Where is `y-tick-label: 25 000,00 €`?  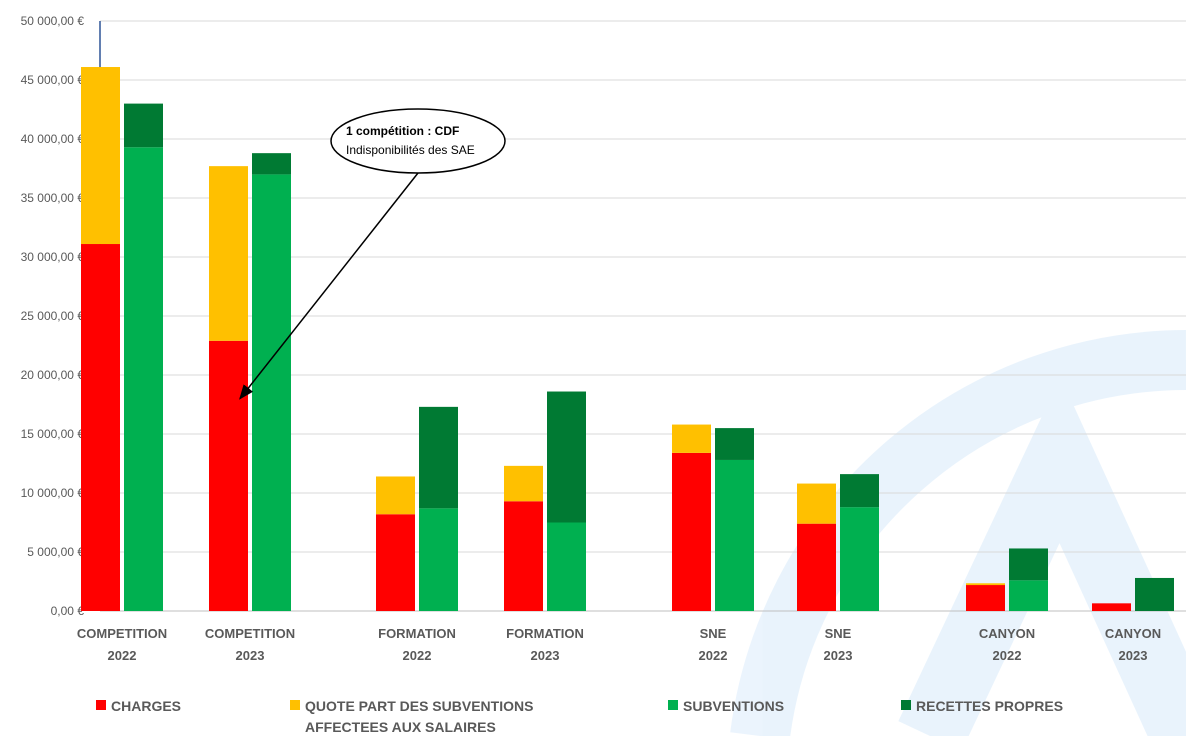
y-tick-label: 25 000,00 € is located at coordinates (53, 316).